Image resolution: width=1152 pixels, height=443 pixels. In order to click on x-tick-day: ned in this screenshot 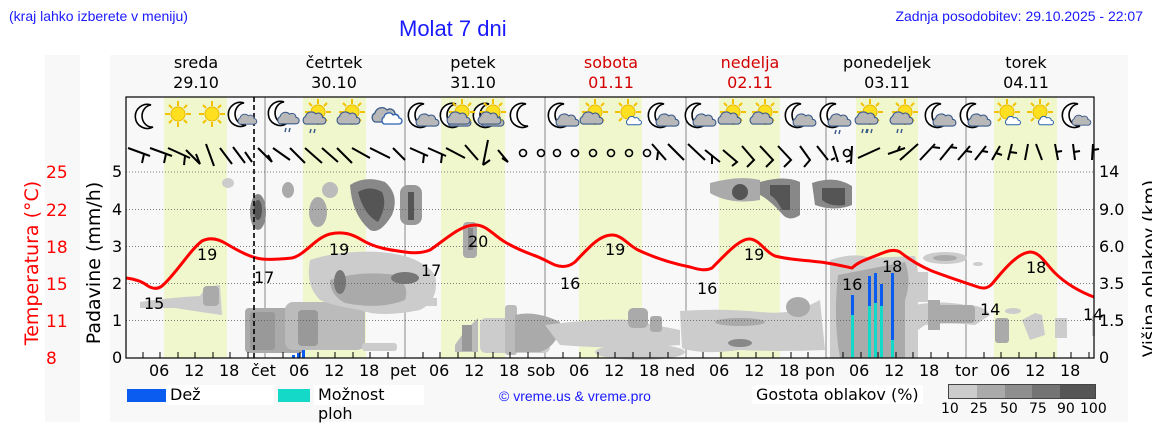, I will do `click(680, 370)`.